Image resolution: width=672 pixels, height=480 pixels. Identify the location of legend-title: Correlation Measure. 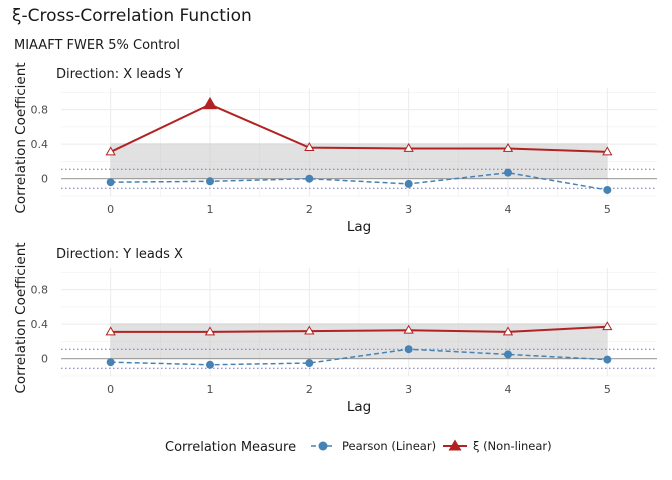
(230, 447).